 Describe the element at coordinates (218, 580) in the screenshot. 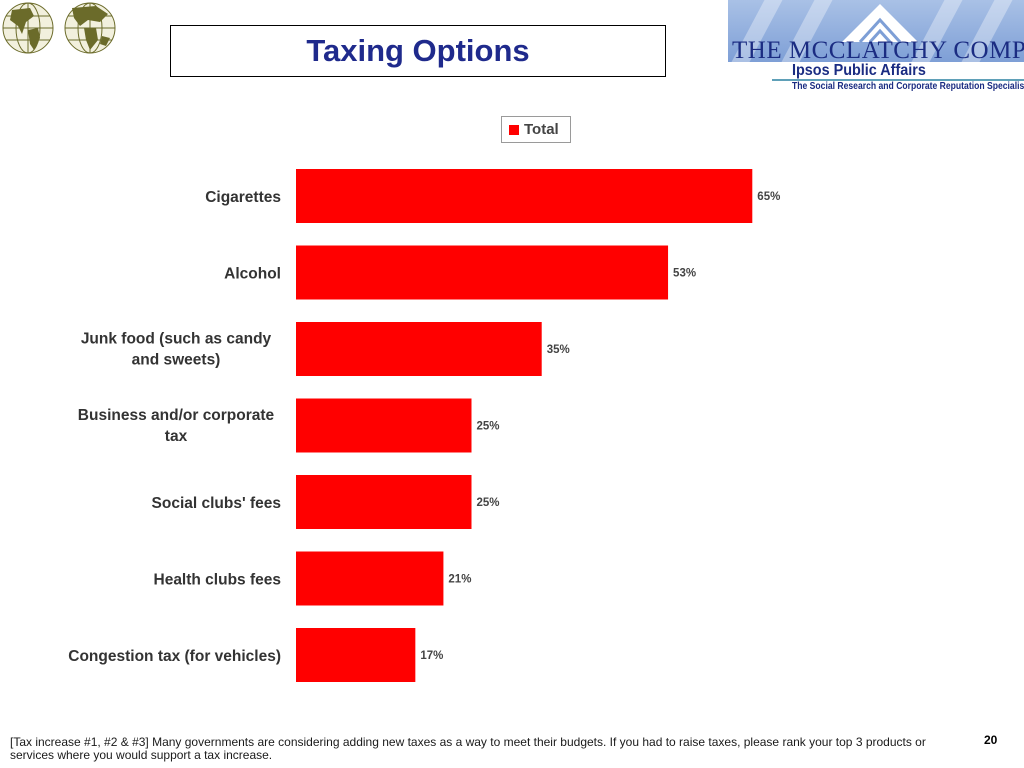

I see `category-label-5: Health clubs fees` at that location.